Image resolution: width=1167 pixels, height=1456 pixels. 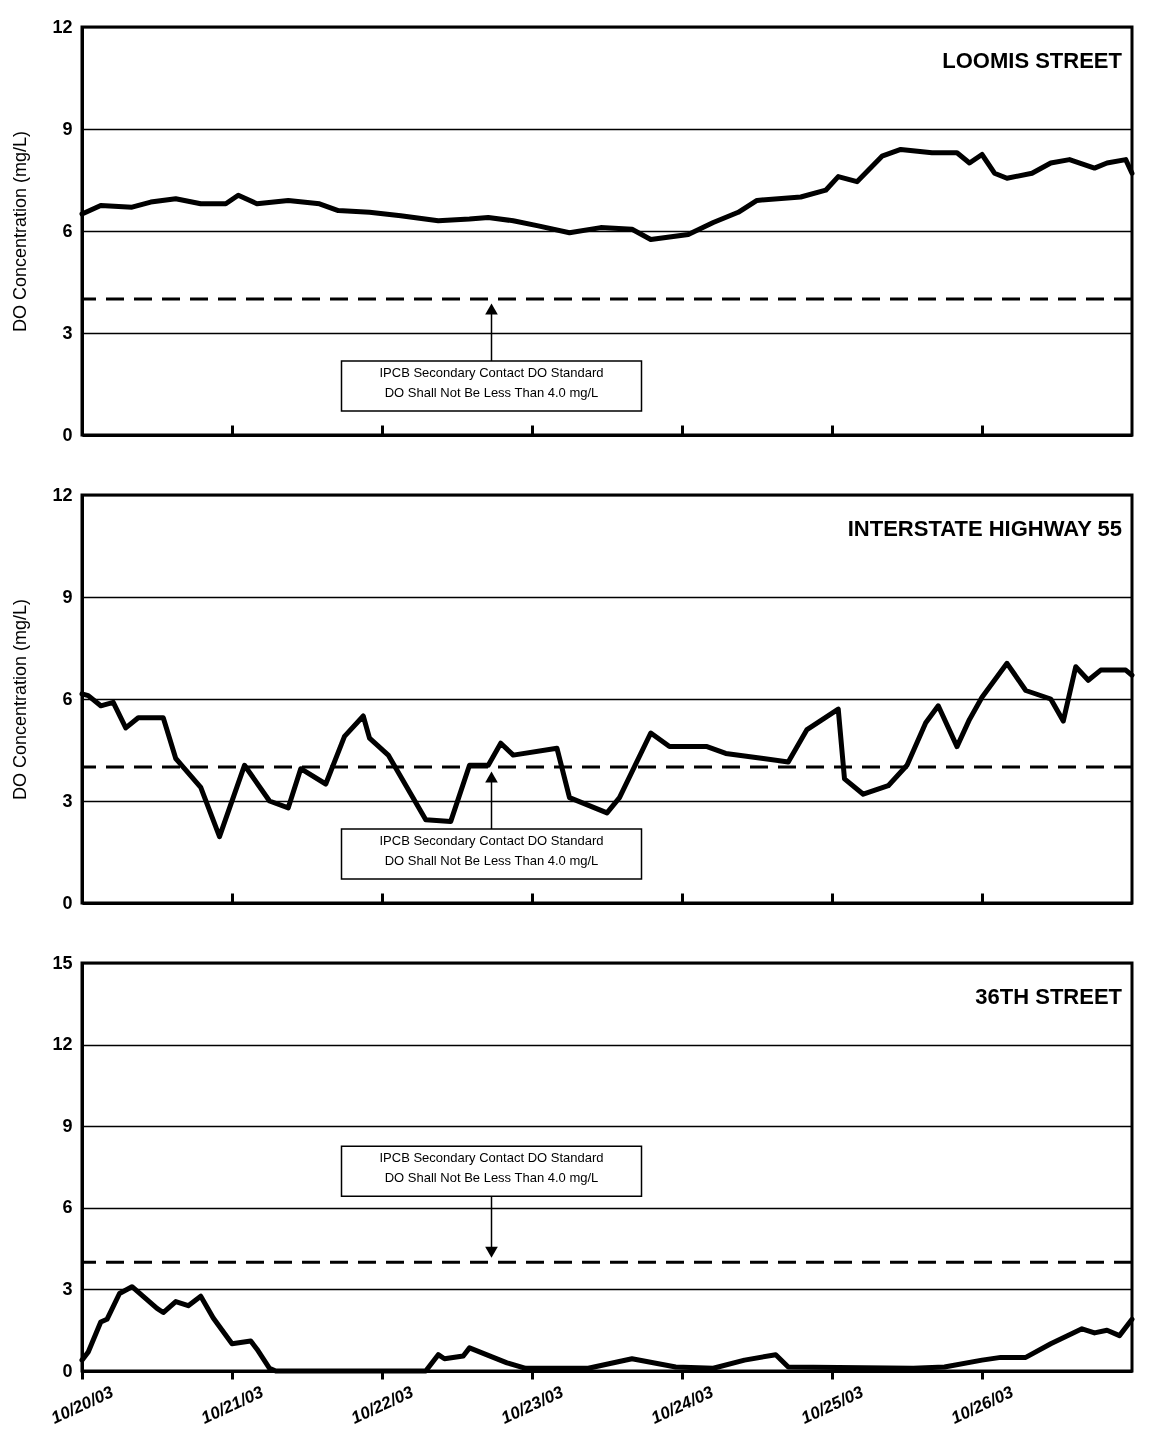 I want to click on text: 36TH STREET, so click(x=1049, y=996).